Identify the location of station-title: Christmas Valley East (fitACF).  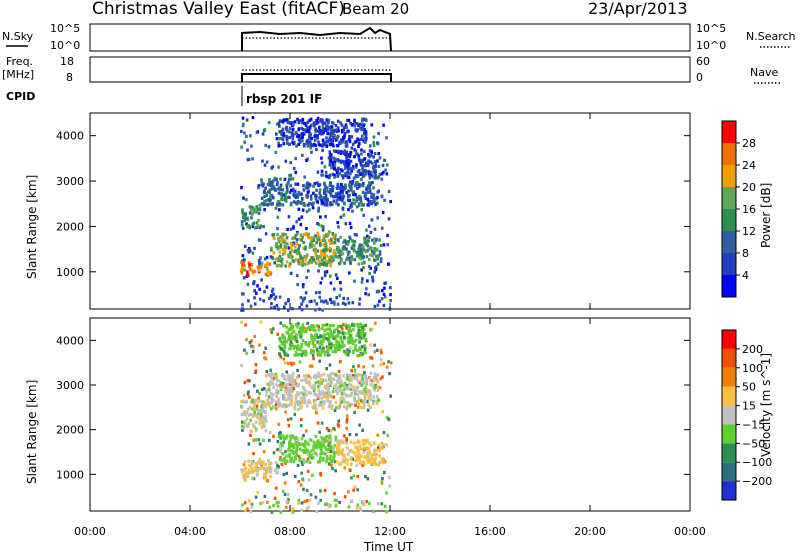
(218, 9).